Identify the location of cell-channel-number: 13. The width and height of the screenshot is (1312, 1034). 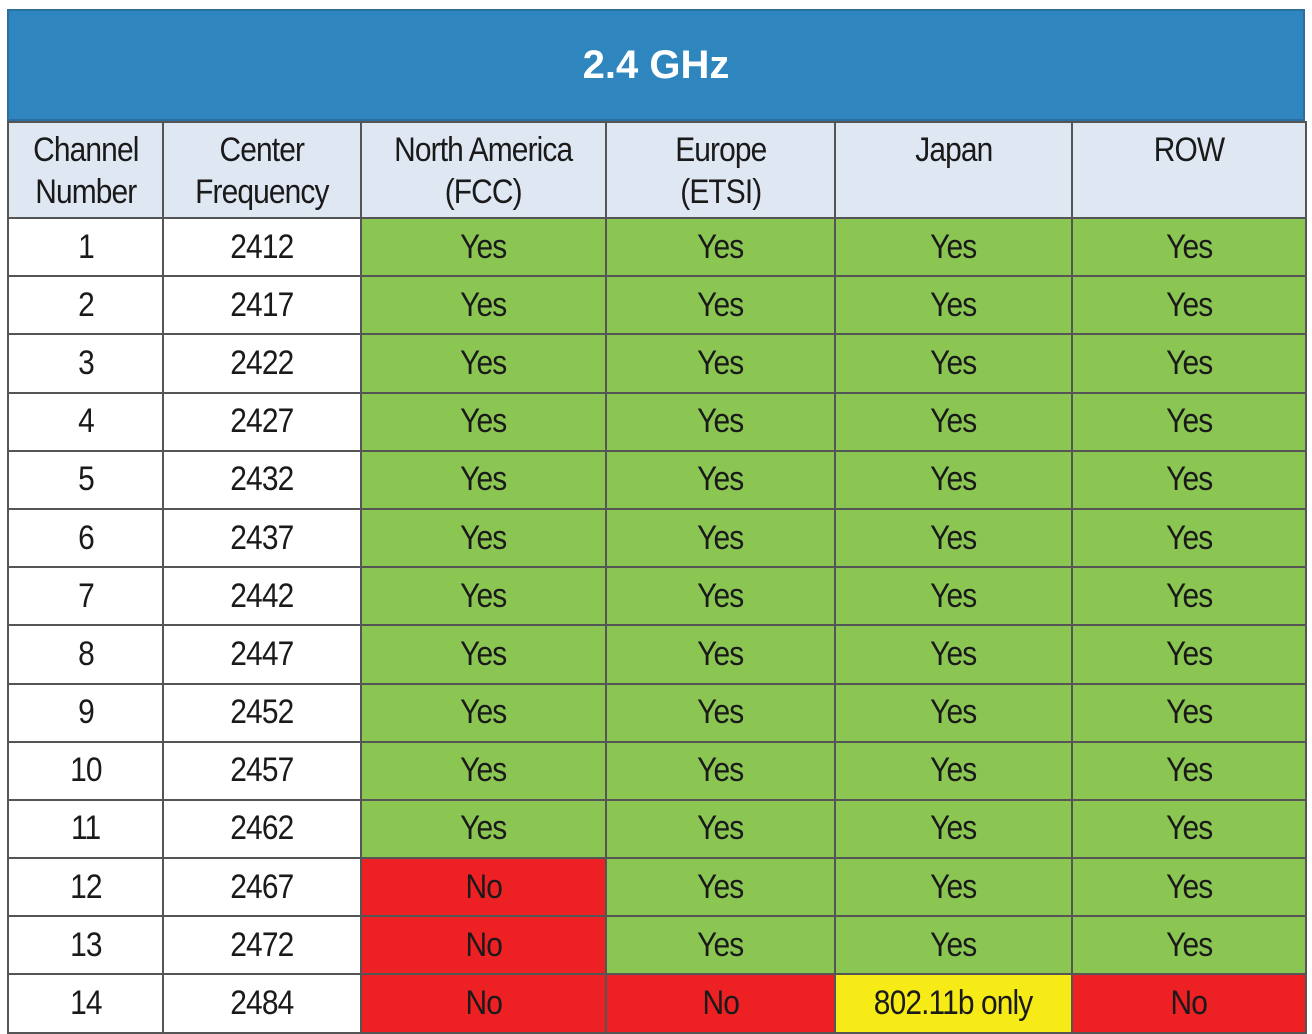
(85, 945).